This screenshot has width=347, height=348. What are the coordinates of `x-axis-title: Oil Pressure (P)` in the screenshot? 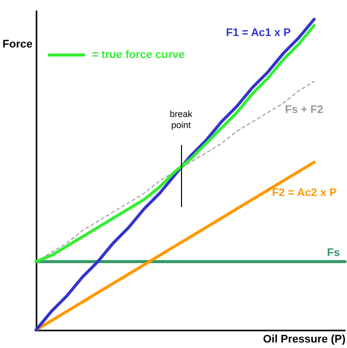 It's located at (304, 340).